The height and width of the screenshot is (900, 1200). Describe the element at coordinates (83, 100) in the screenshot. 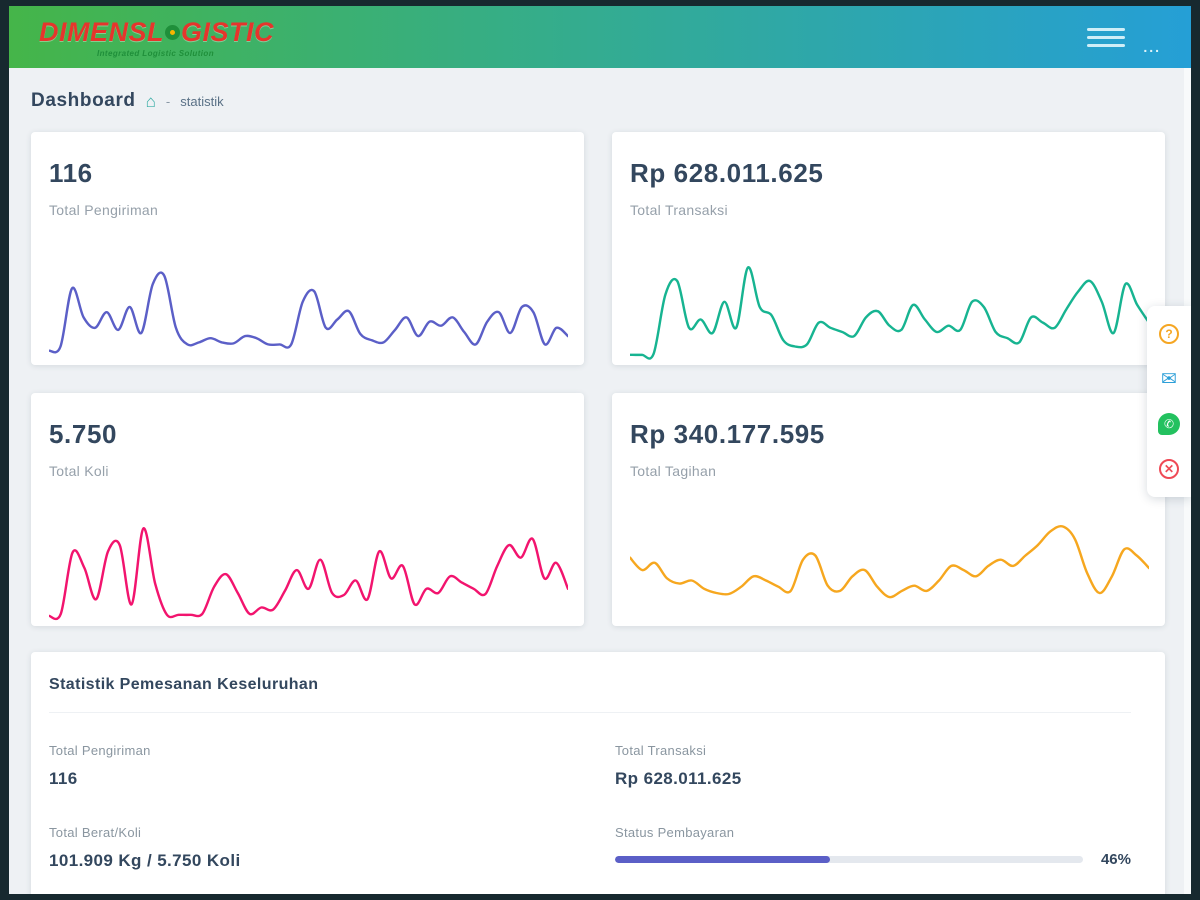

I see `page-title: Dashboard` at that location.